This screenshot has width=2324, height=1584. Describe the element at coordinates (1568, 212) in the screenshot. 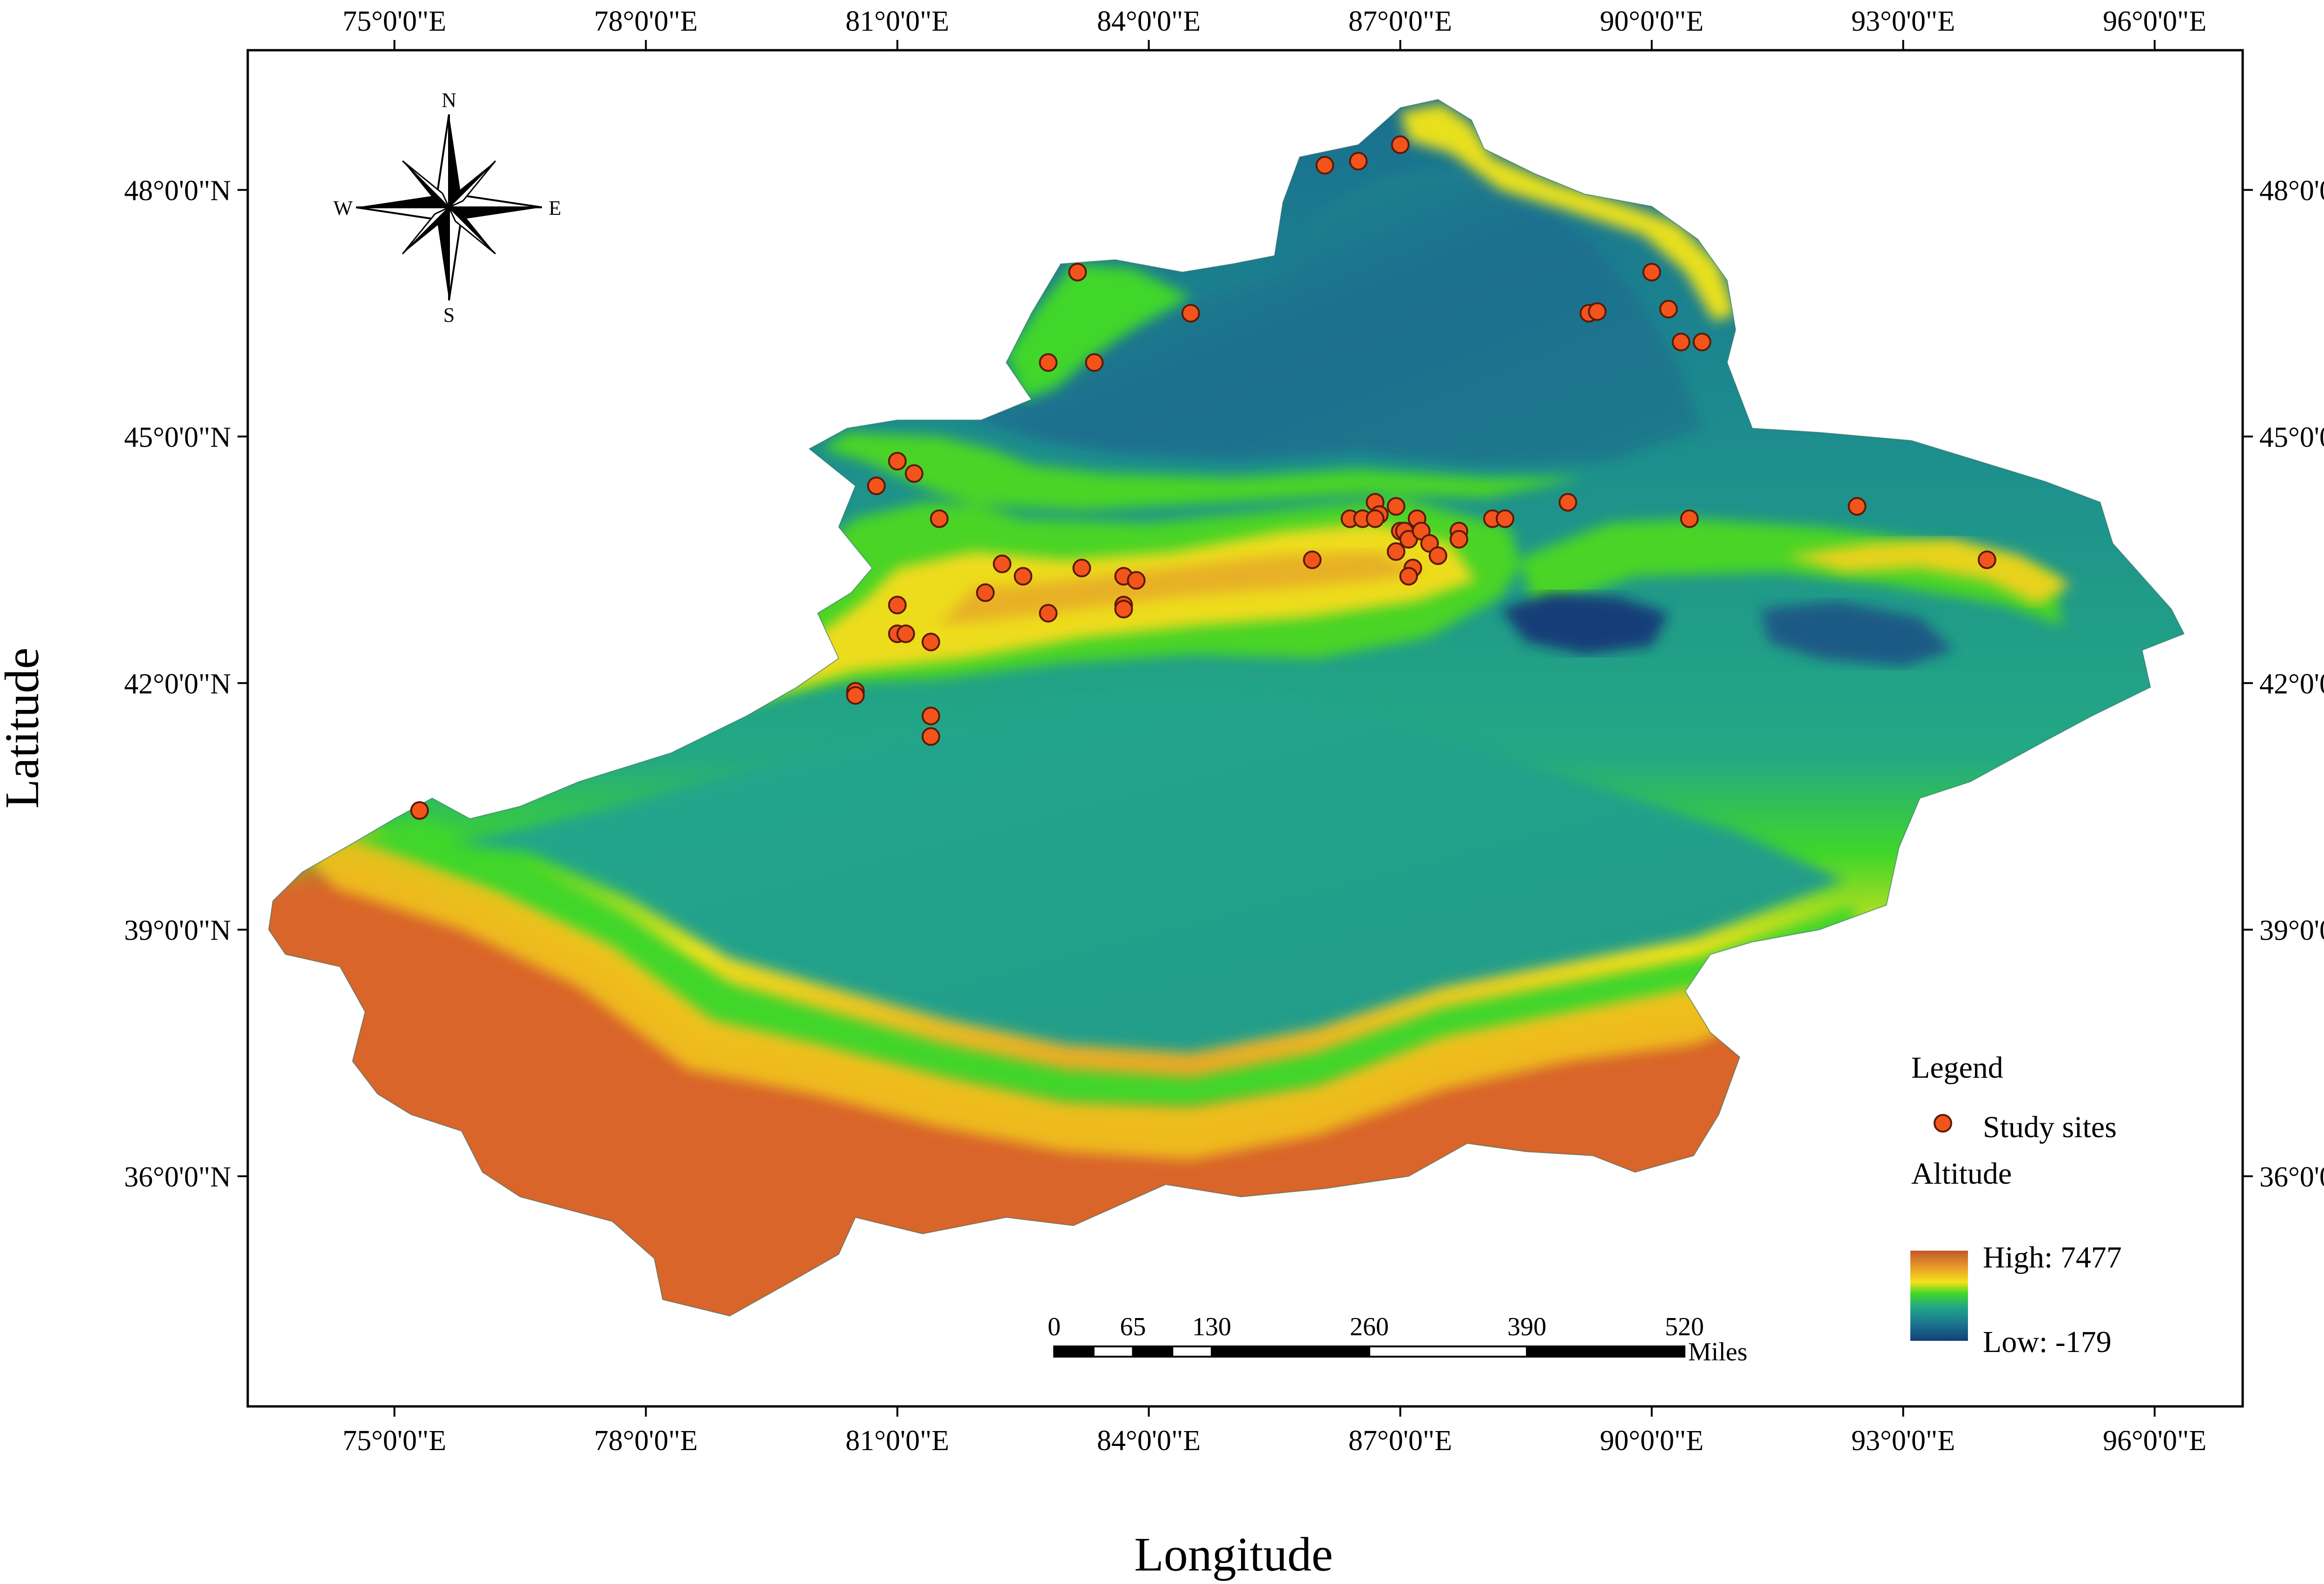

I see `altai-mountains` at that location.